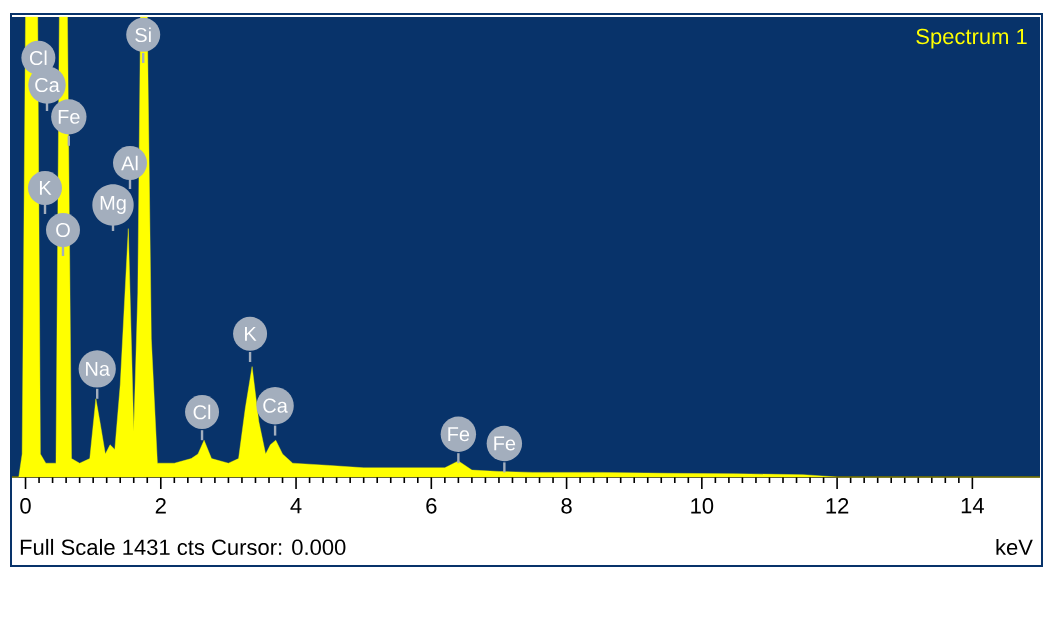 Image resolution: width=1051 pixels, height=630 pixels. I want to click on x-axis-title: keV, so click(1014, 547).